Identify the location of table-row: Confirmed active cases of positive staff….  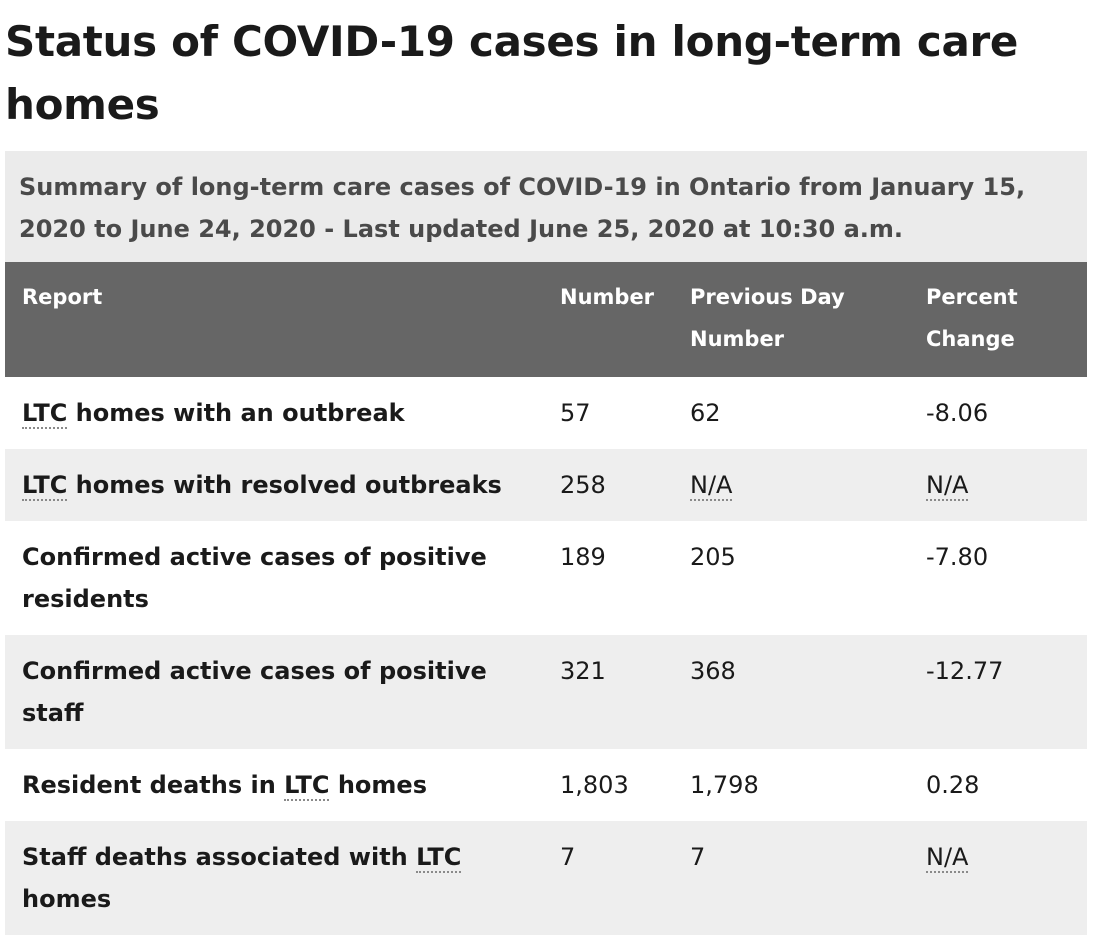
(546, 692).